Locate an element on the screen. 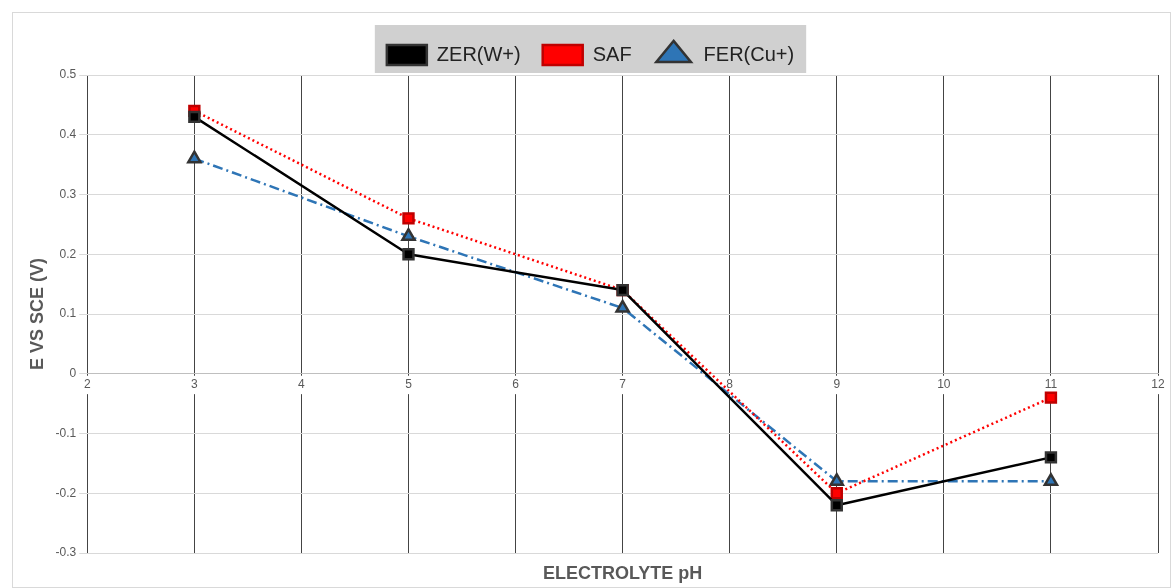 This screenshot has height=588, width=1171. x-axis-title: ELECTROLYTE pH is located at coordinates (622, 572).